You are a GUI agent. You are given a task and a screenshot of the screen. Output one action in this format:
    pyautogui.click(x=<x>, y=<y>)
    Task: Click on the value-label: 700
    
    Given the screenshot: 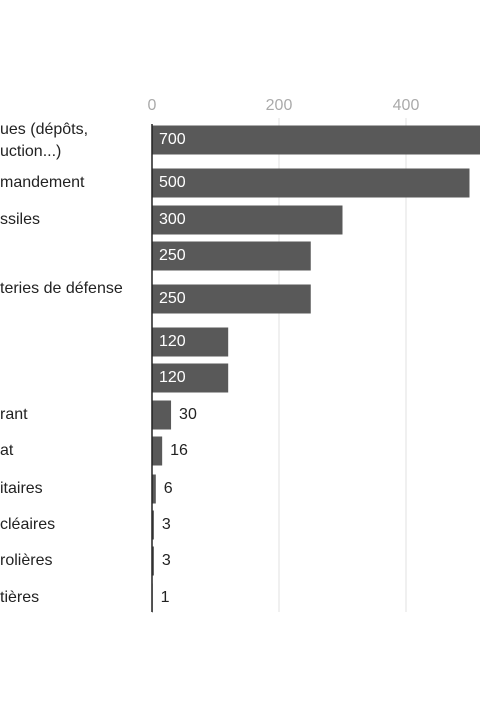 What is the action you would take?
    pyautogui.click(x=172, y=139)
    